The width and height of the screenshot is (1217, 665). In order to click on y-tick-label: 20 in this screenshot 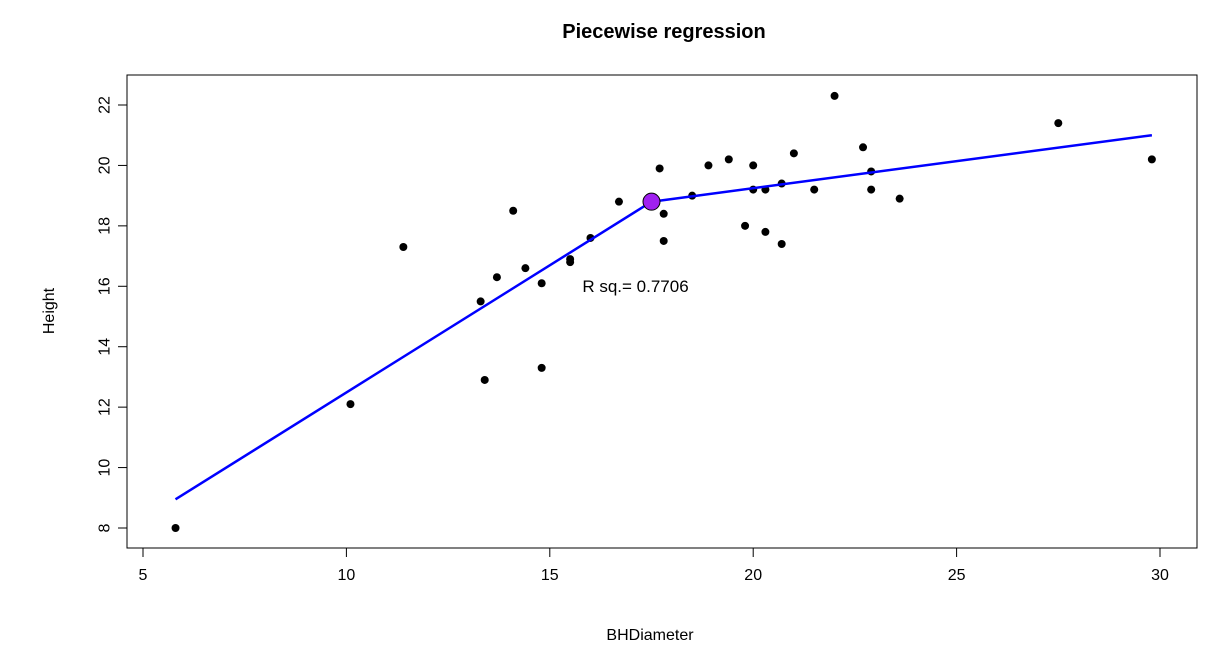, I will do `click(105, 165)`.